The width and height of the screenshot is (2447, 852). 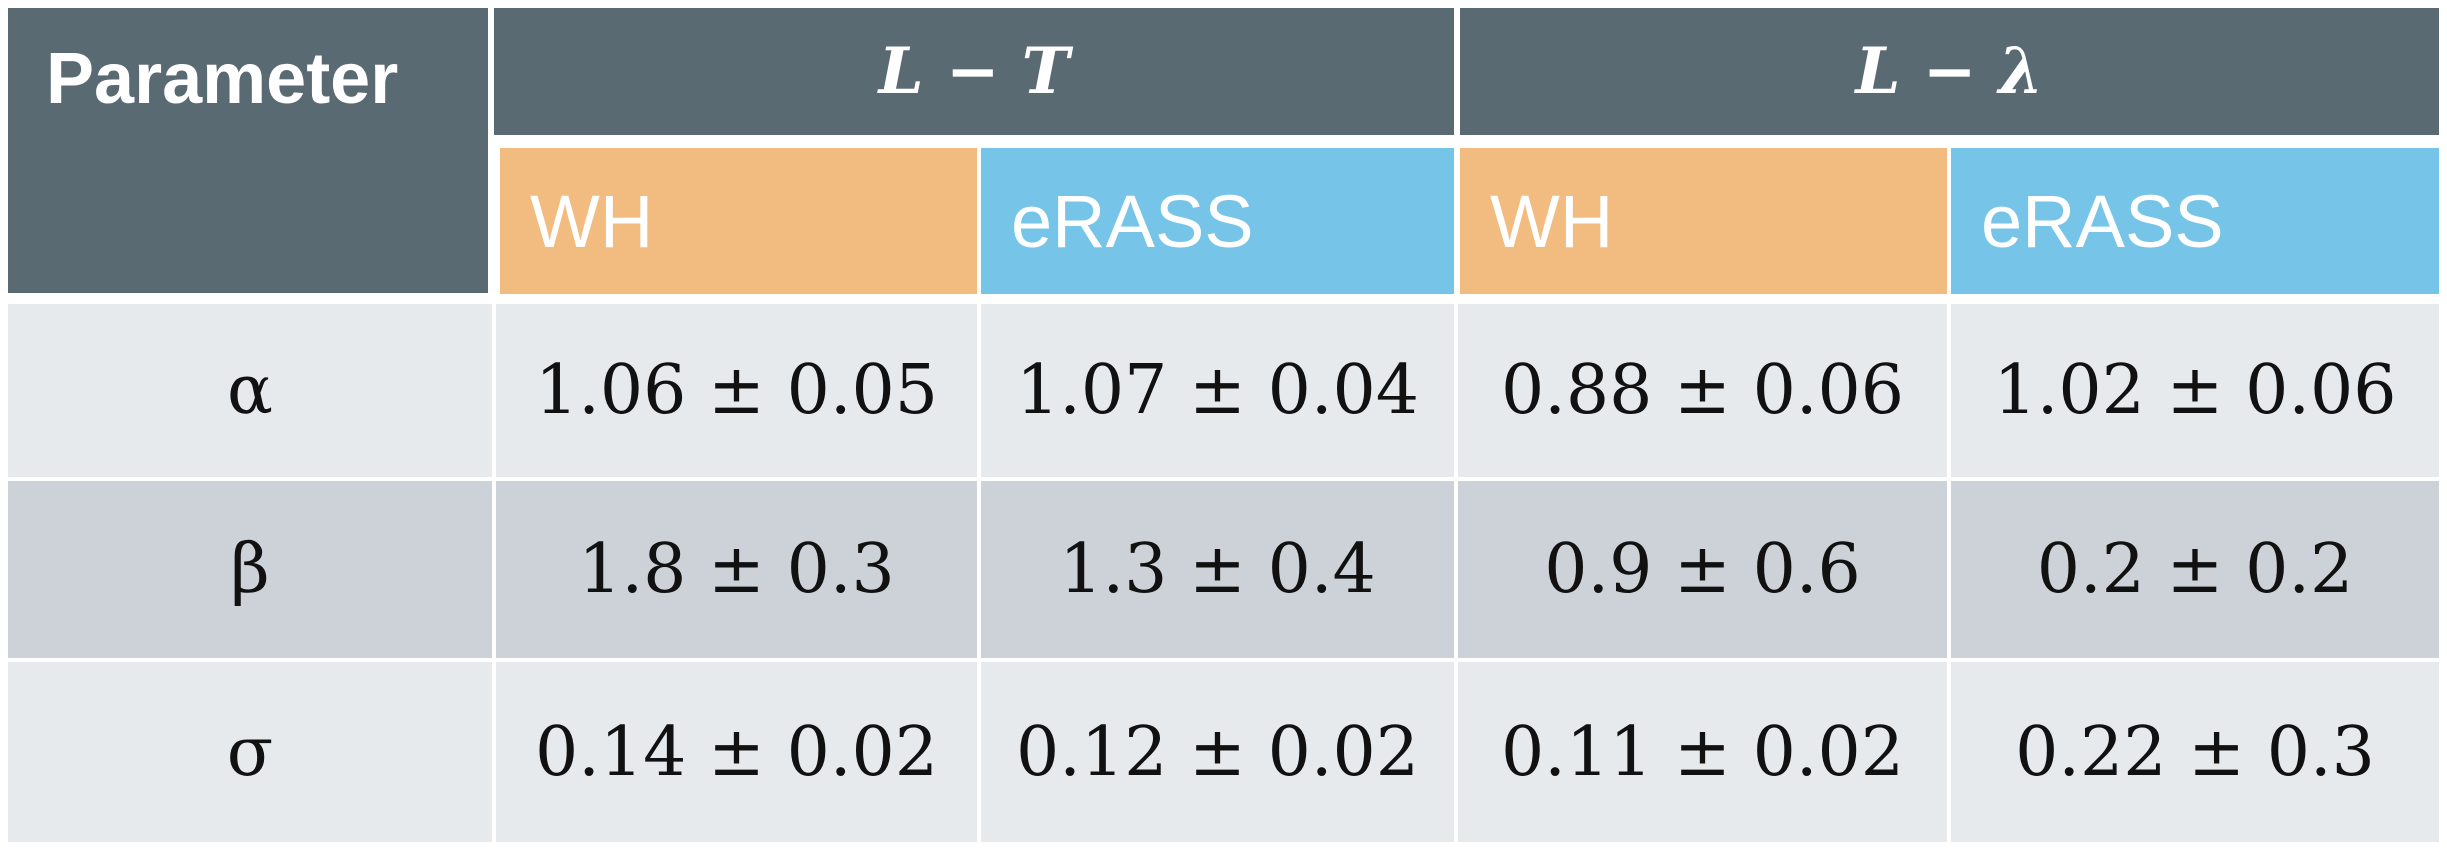 What do you see at coordinates (2102, 221) in the screenshot?
I see `subheader-erass-llambda-label: eRASS` at bounding box center [2102, 221].